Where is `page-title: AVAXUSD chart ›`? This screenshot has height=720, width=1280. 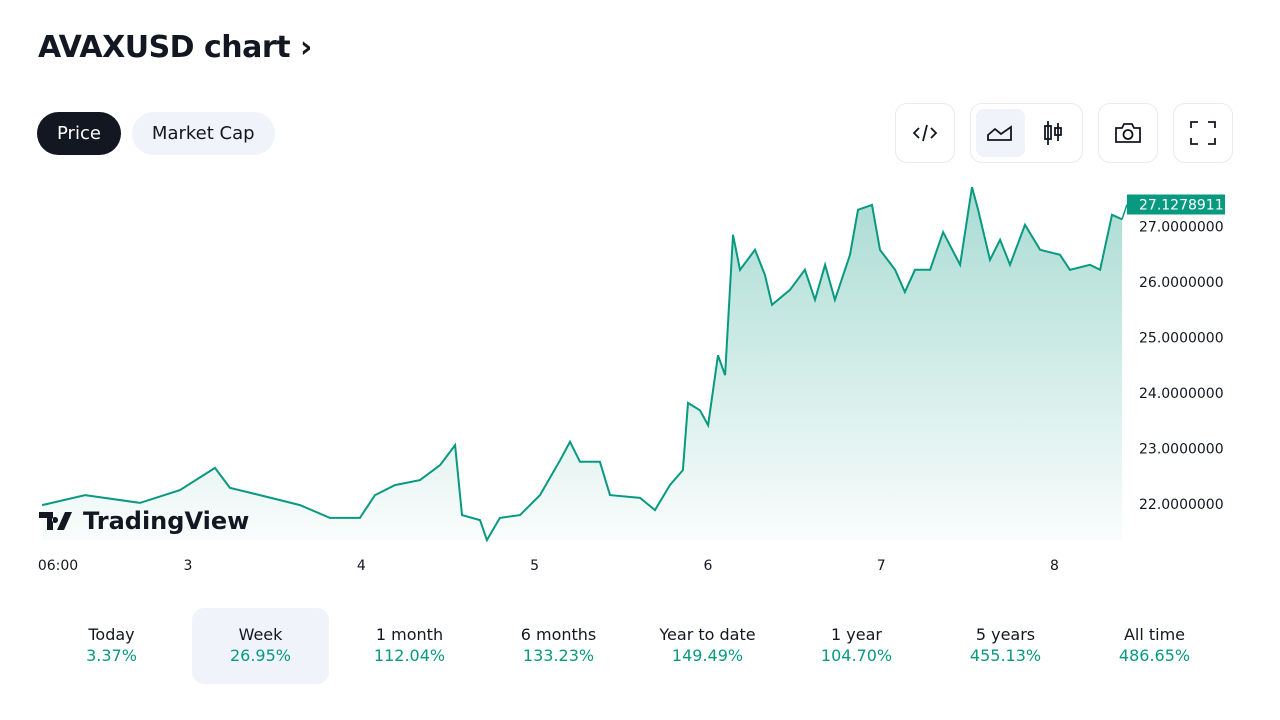
page-title: AVAXUSD chart › is located at coordinates (175, 47).